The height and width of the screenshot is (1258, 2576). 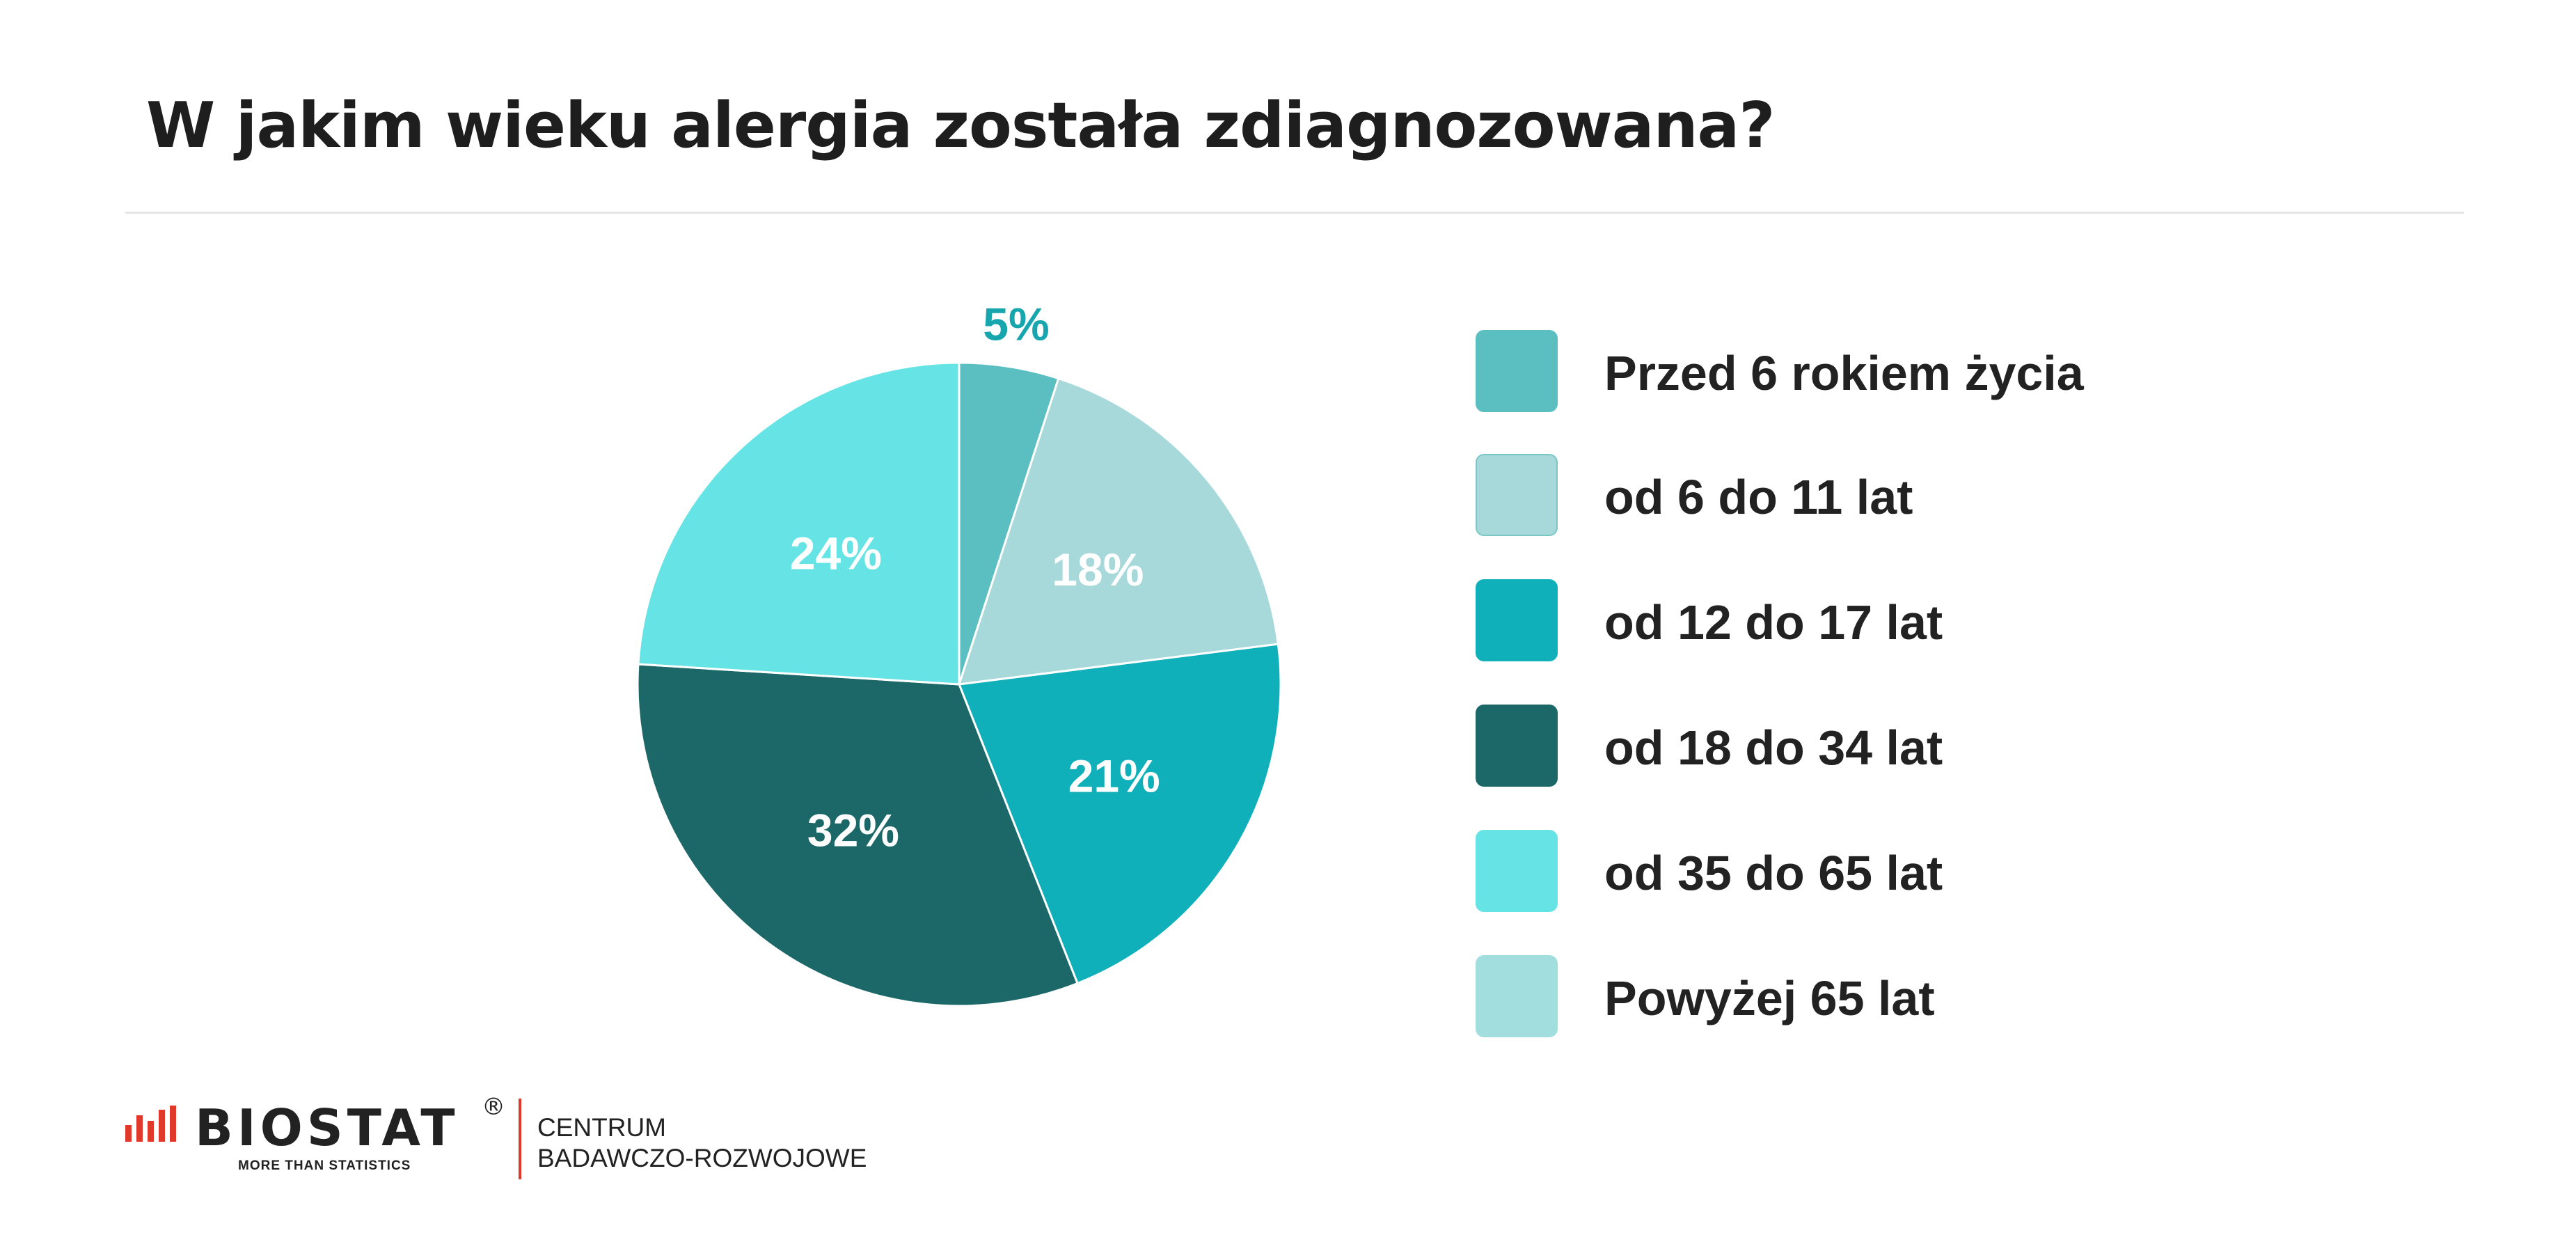 I want to click on legend-item-12-17: od 12 do 17 lat, so click(x=1928, y=621).